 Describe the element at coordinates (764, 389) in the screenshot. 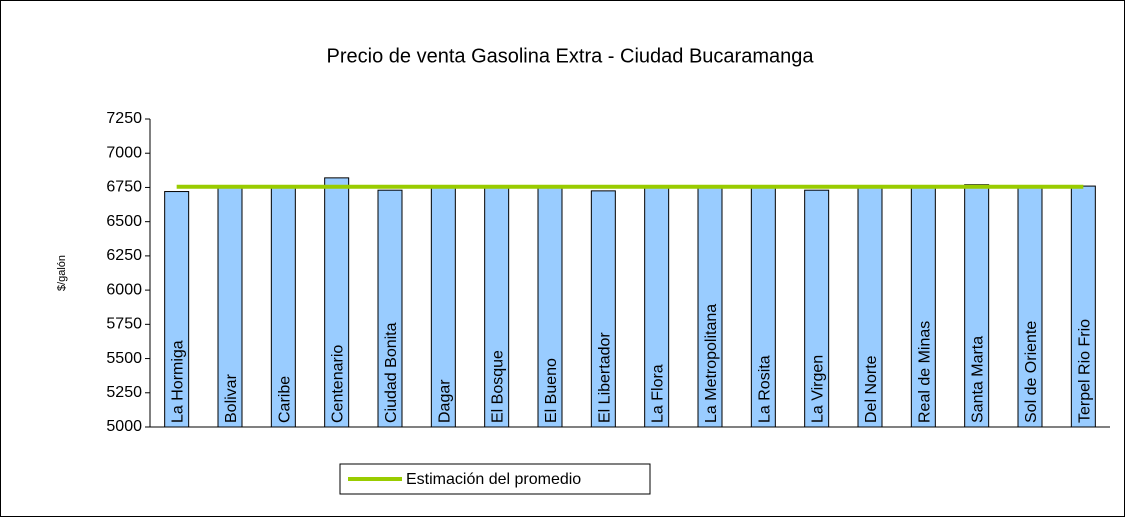

I see `x-tick-label: La Rosita` at that location.